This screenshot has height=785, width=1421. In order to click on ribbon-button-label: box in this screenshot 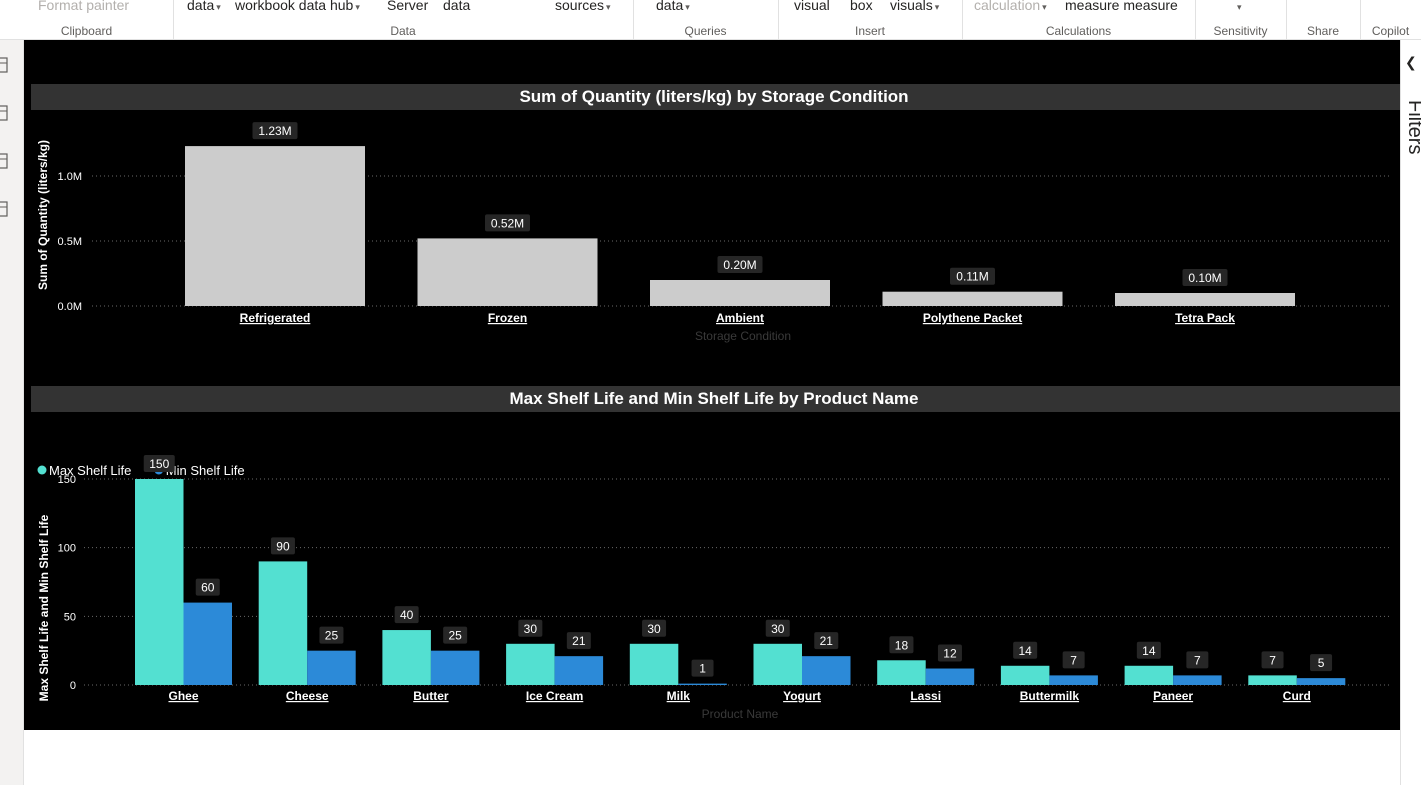, I will do `click(861, 6)`.